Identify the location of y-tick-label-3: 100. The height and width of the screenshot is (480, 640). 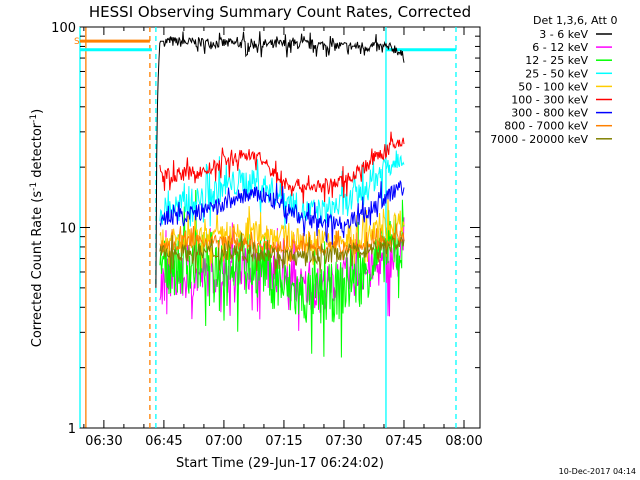
(63, 28).